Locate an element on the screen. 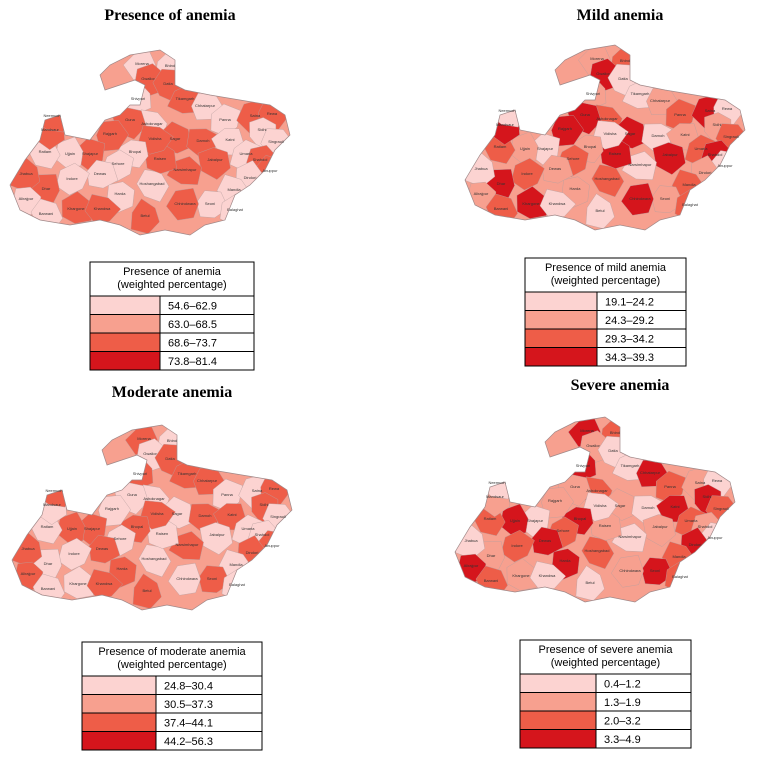 Image resolution: width=781 pixels, height=765 pixels. district-label: Betul is located at coordinates (146, 590).